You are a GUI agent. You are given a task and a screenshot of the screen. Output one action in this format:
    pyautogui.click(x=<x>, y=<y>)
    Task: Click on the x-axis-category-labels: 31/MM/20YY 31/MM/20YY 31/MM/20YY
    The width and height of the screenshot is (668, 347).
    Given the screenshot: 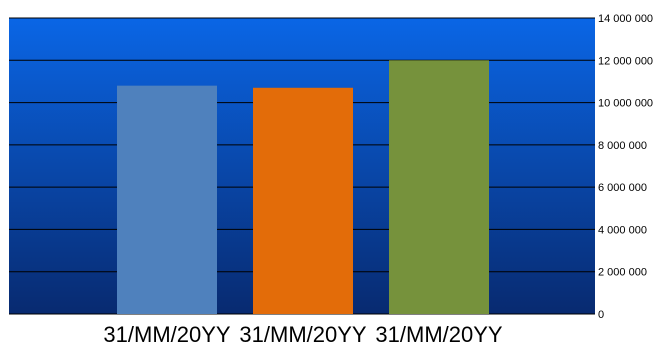 What is the action you would take?
    pyautogui.click(x=302, y=334)
    